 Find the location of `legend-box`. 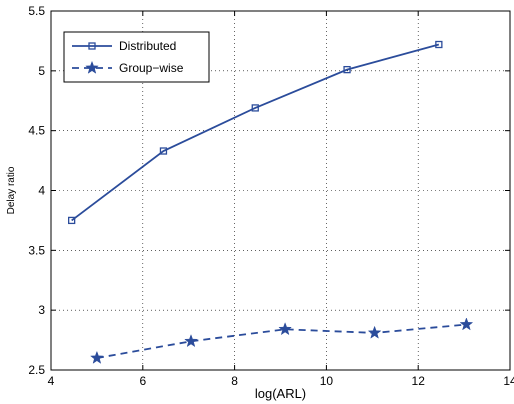

legend-box is located at coordinates (136, 57).